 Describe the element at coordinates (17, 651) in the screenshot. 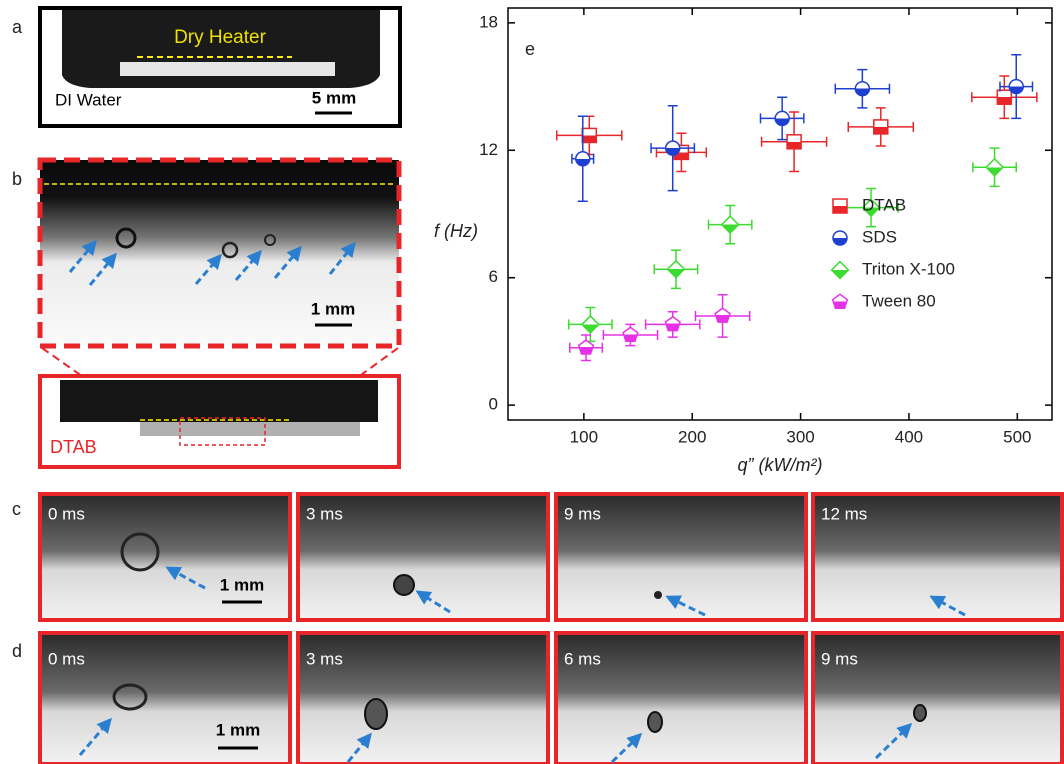

I see `panel-label: d` at that location.